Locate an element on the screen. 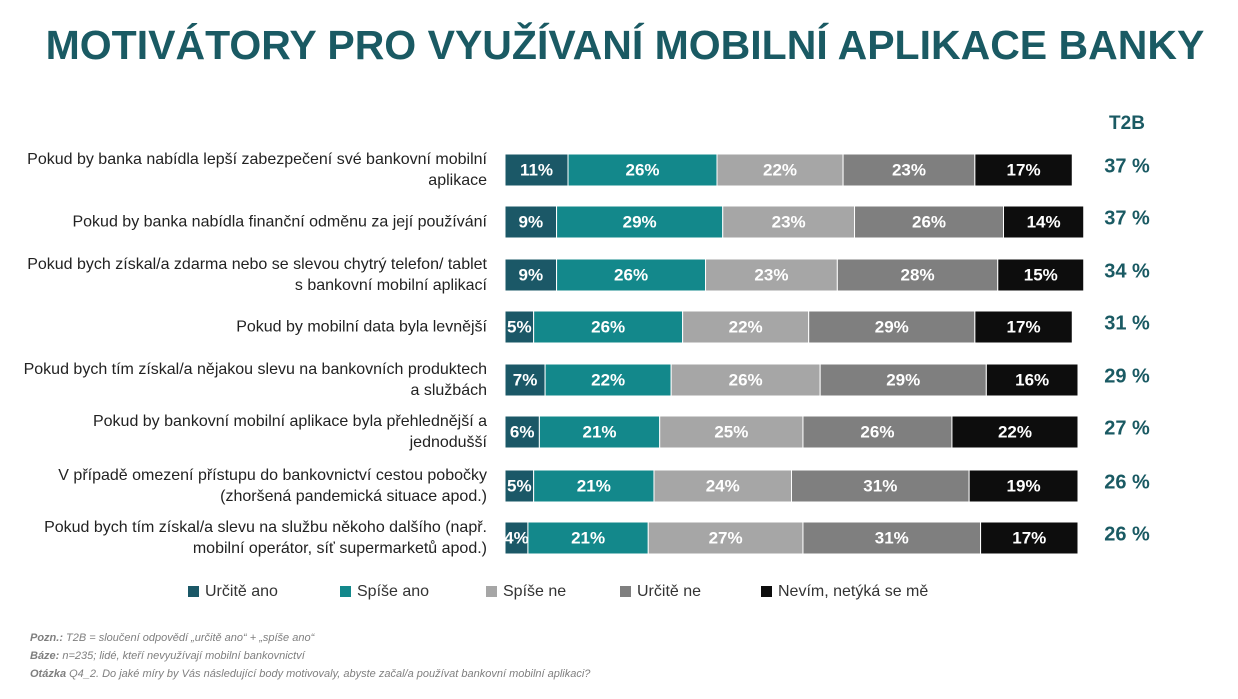 Image resolution: width=1238 pixels, height=699 pixels. value-label: 28% is located at coordinates (918, 274).